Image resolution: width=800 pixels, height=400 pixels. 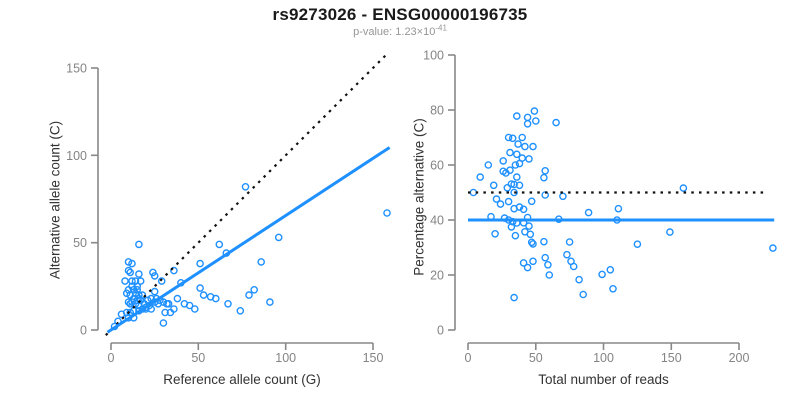 What do you see at coordinates (76, 156) in the screenshot?
I see `y-tick-label: 100` at bounding box center [76, 156].